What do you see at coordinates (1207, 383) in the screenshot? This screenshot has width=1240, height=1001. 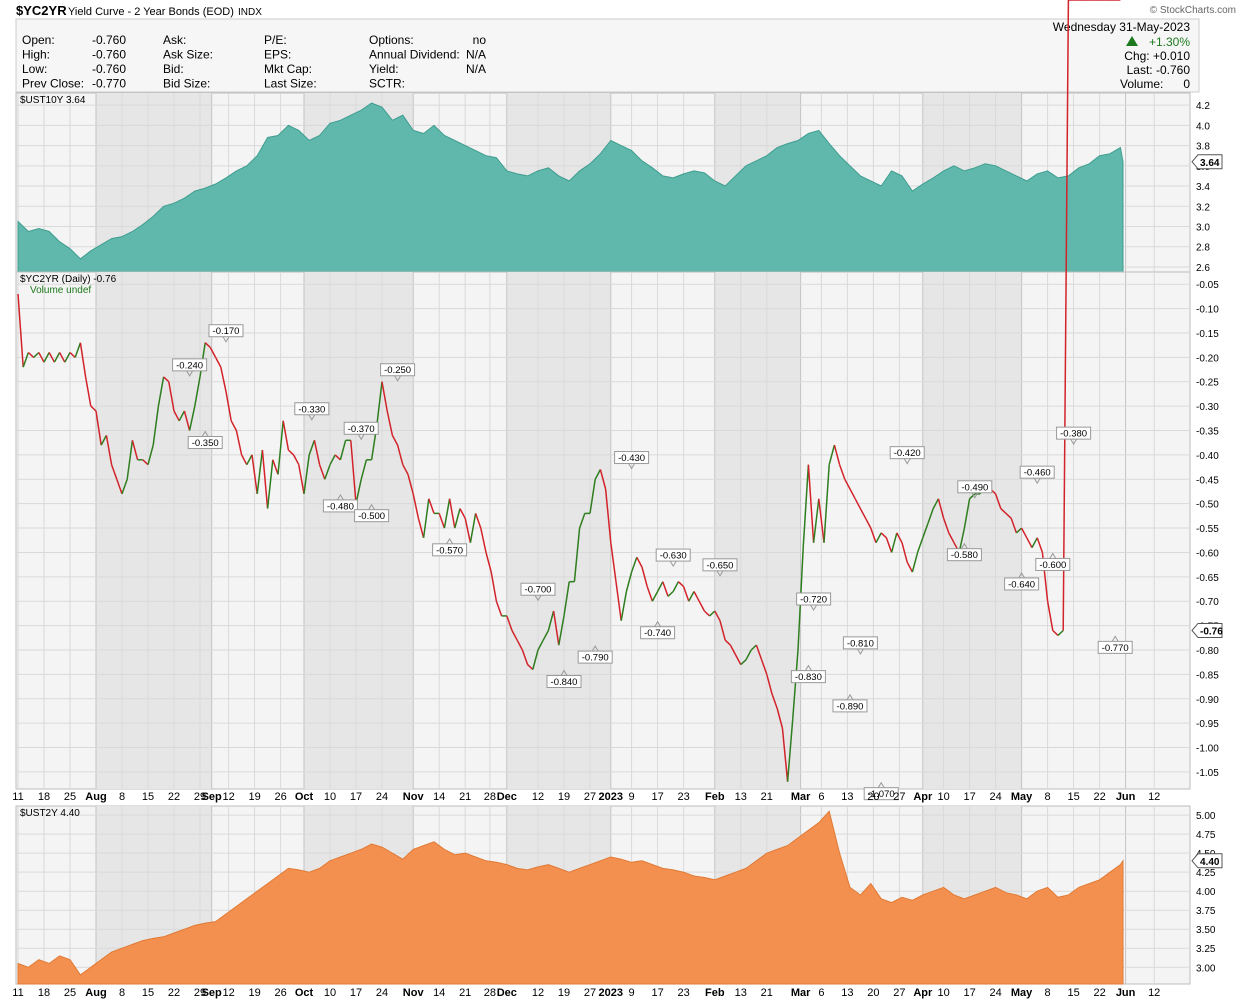 I see `y-tick-label: -0.25` at bounding box center [1207, 383].